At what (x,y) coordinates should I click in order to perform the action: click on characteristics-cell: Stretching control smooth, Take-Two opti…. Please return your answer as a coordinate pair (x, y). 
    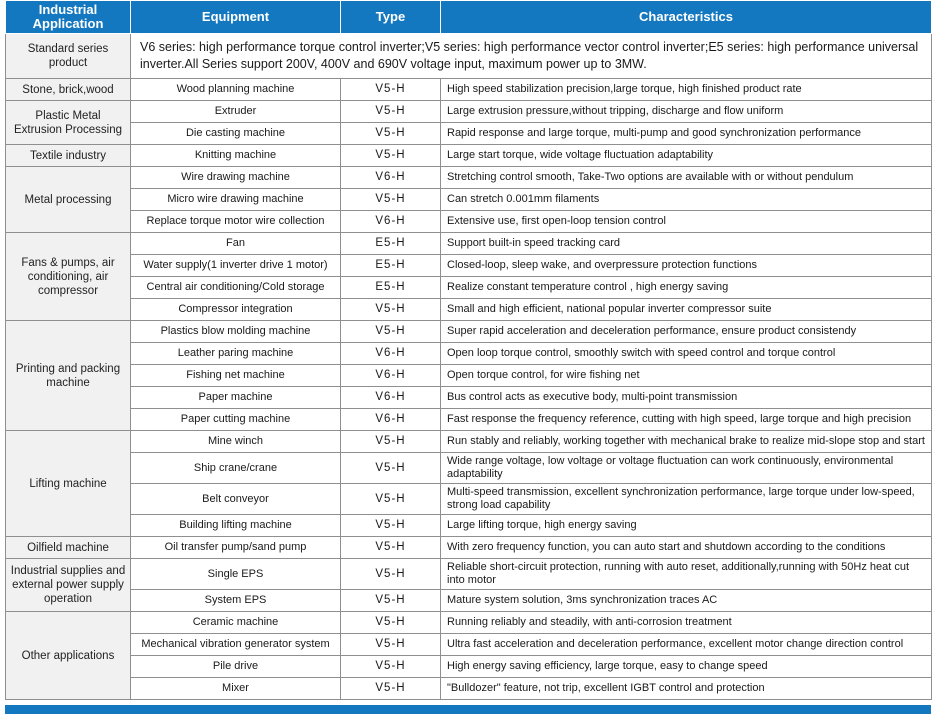
    Looking at the image, I should click on (686, 177).